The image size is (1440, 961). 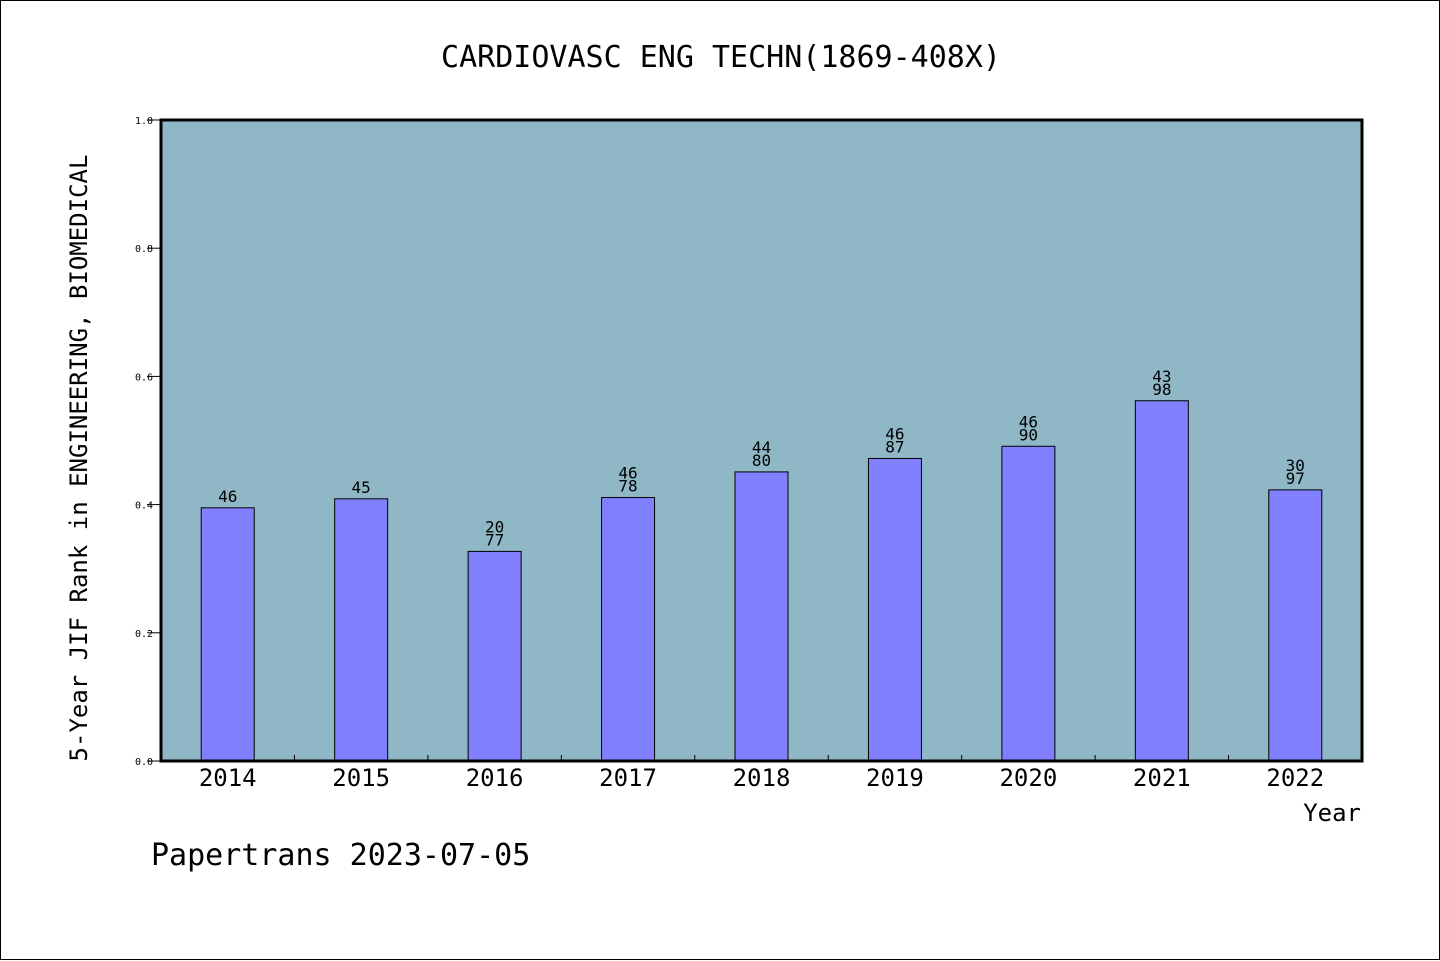 What do you see at coordinates (761, 460) in the screenshot?
I see `bar-data-label: 80` at bounding box center [761, 460].